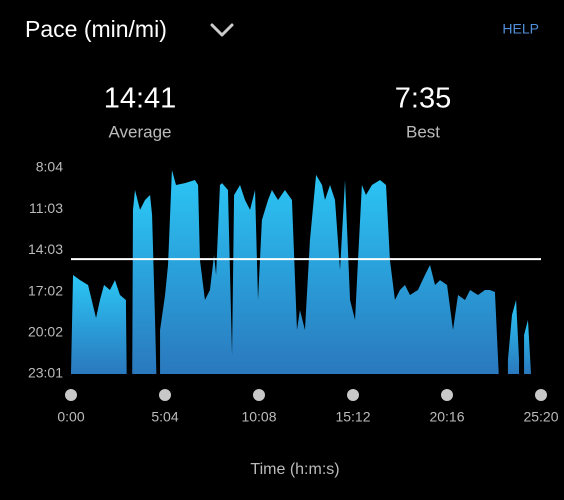  What do you see at coordinates (446, 417) in the screenshot?
I see `x-tick-label: 20:16` at bounding box center [446, 417].